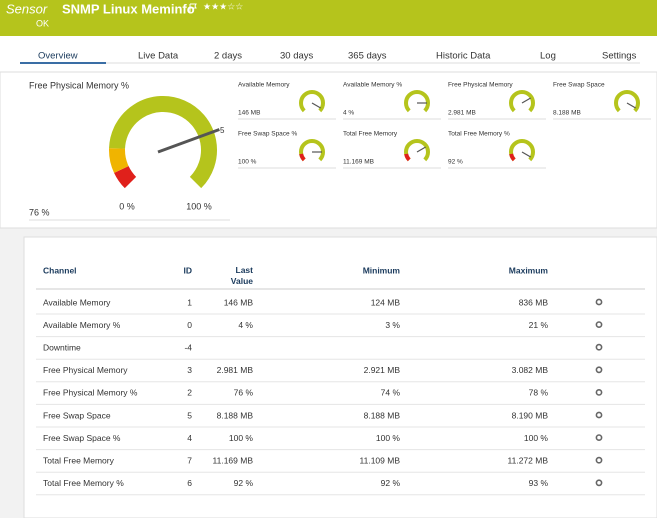 The width and height of the screenshot is (657, 518). What do you see at coordinates (58, 56) in the screenshot?
I see `tab: Overview` at bounding box center [58, 56].